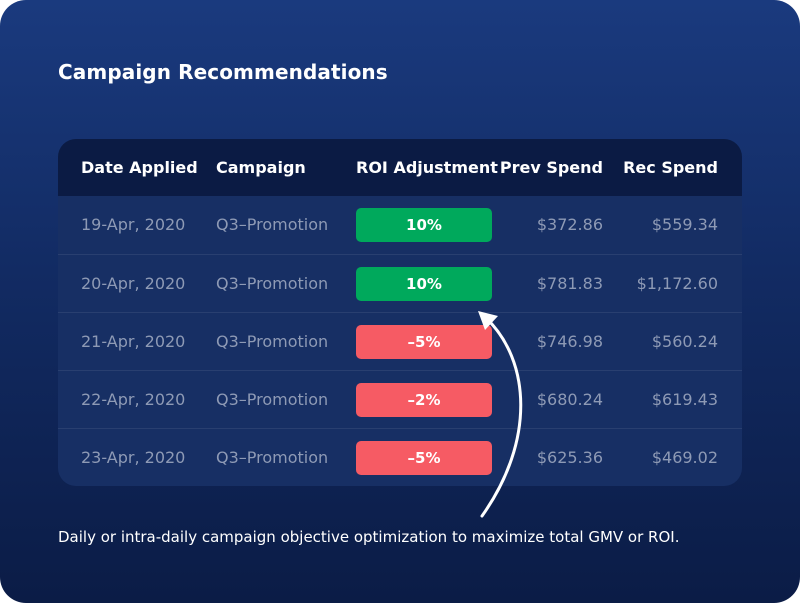  I want to click on header-date-applied: Date Applied, so click(139, 167).